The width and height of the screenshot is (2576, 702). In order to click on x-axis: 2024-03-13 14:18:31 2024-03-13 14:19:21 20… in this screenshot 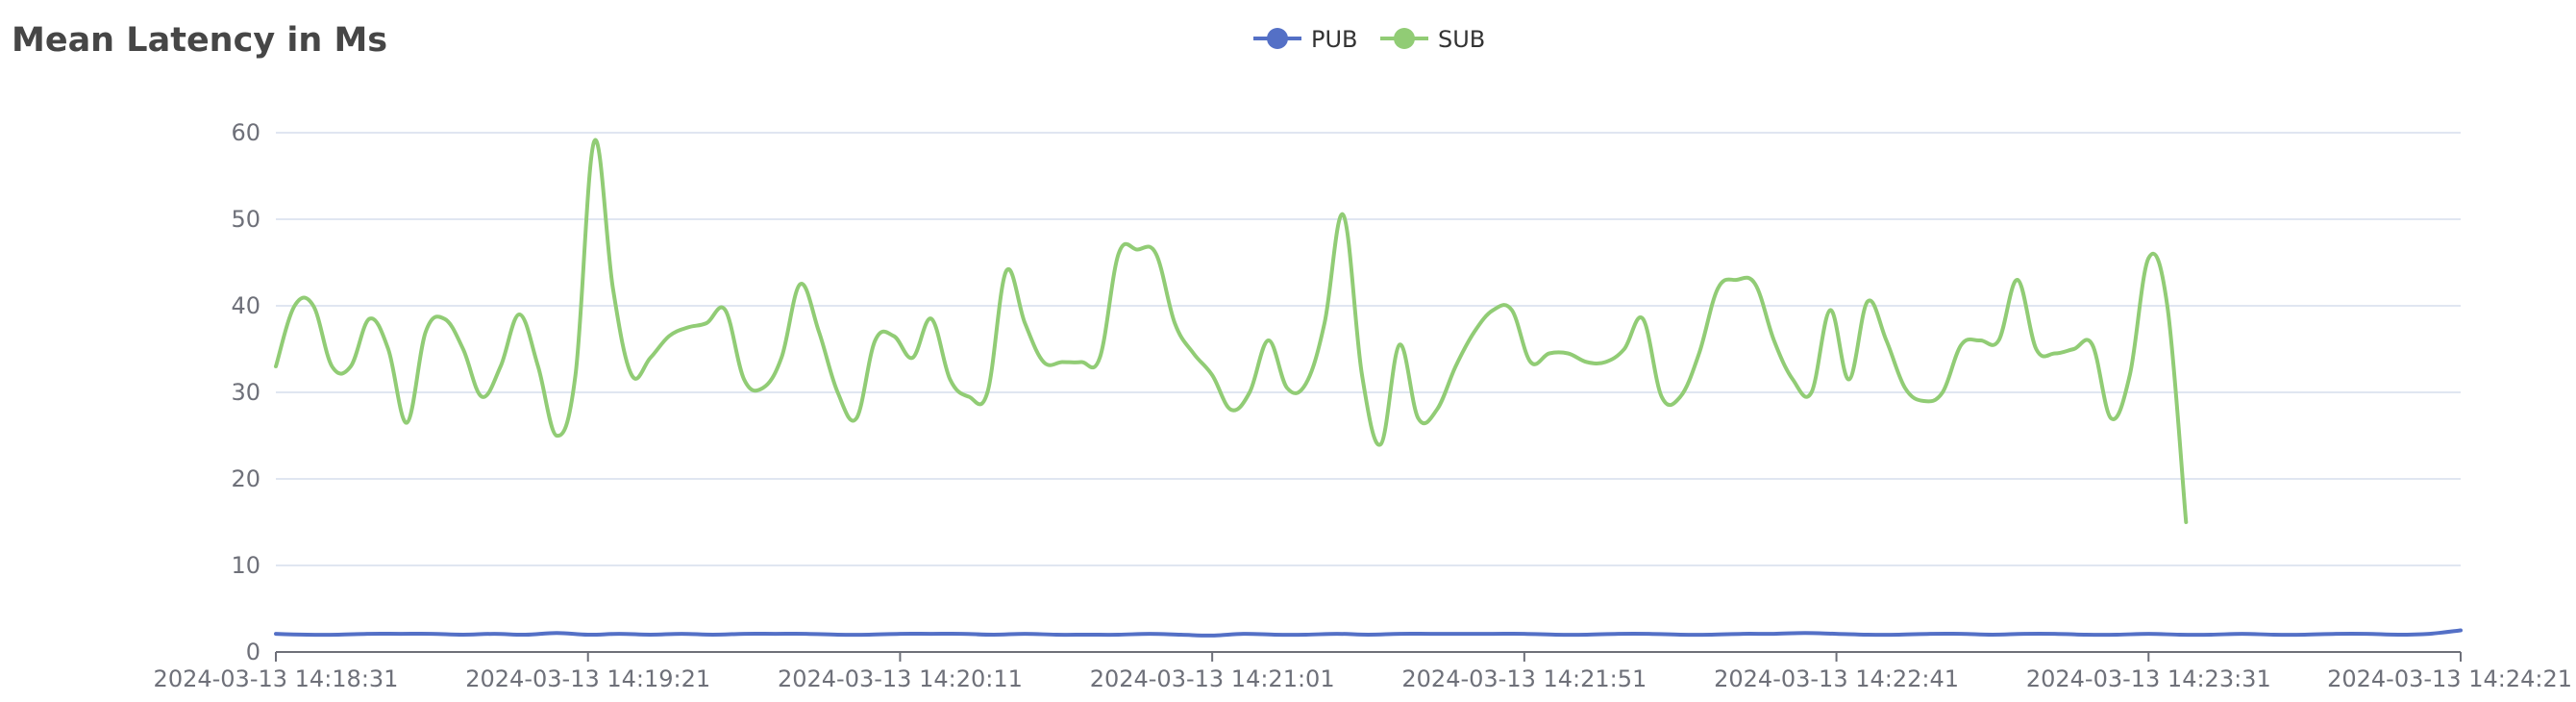, I will do `click(1363, 671)`.